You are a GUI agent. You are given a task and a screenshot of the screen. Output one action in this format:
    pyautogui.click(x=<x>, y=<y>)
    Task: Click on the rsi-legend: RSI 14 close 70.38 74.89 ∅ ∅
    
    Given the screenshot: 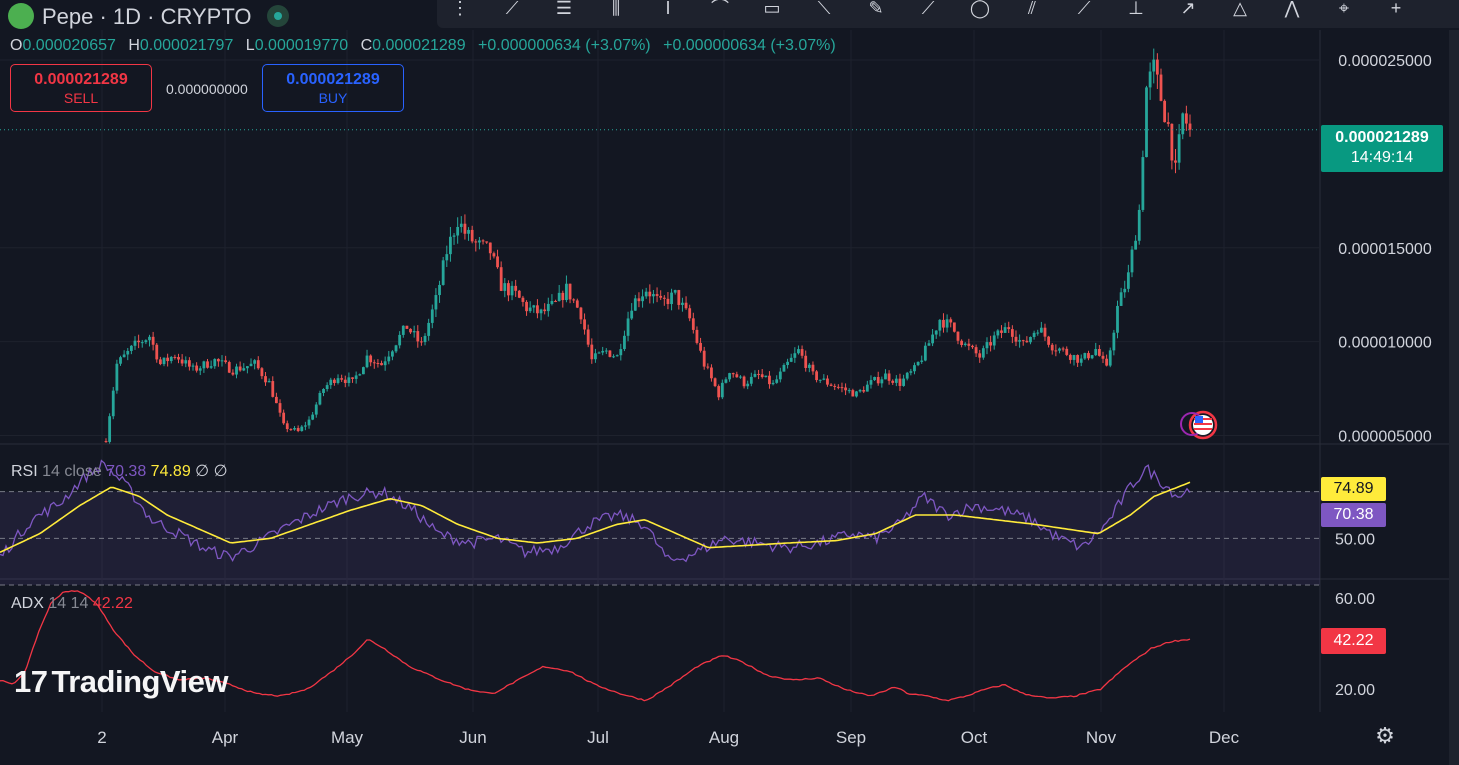 What is the action you would take?
    pyautogui.click(x=119, y=471)
    